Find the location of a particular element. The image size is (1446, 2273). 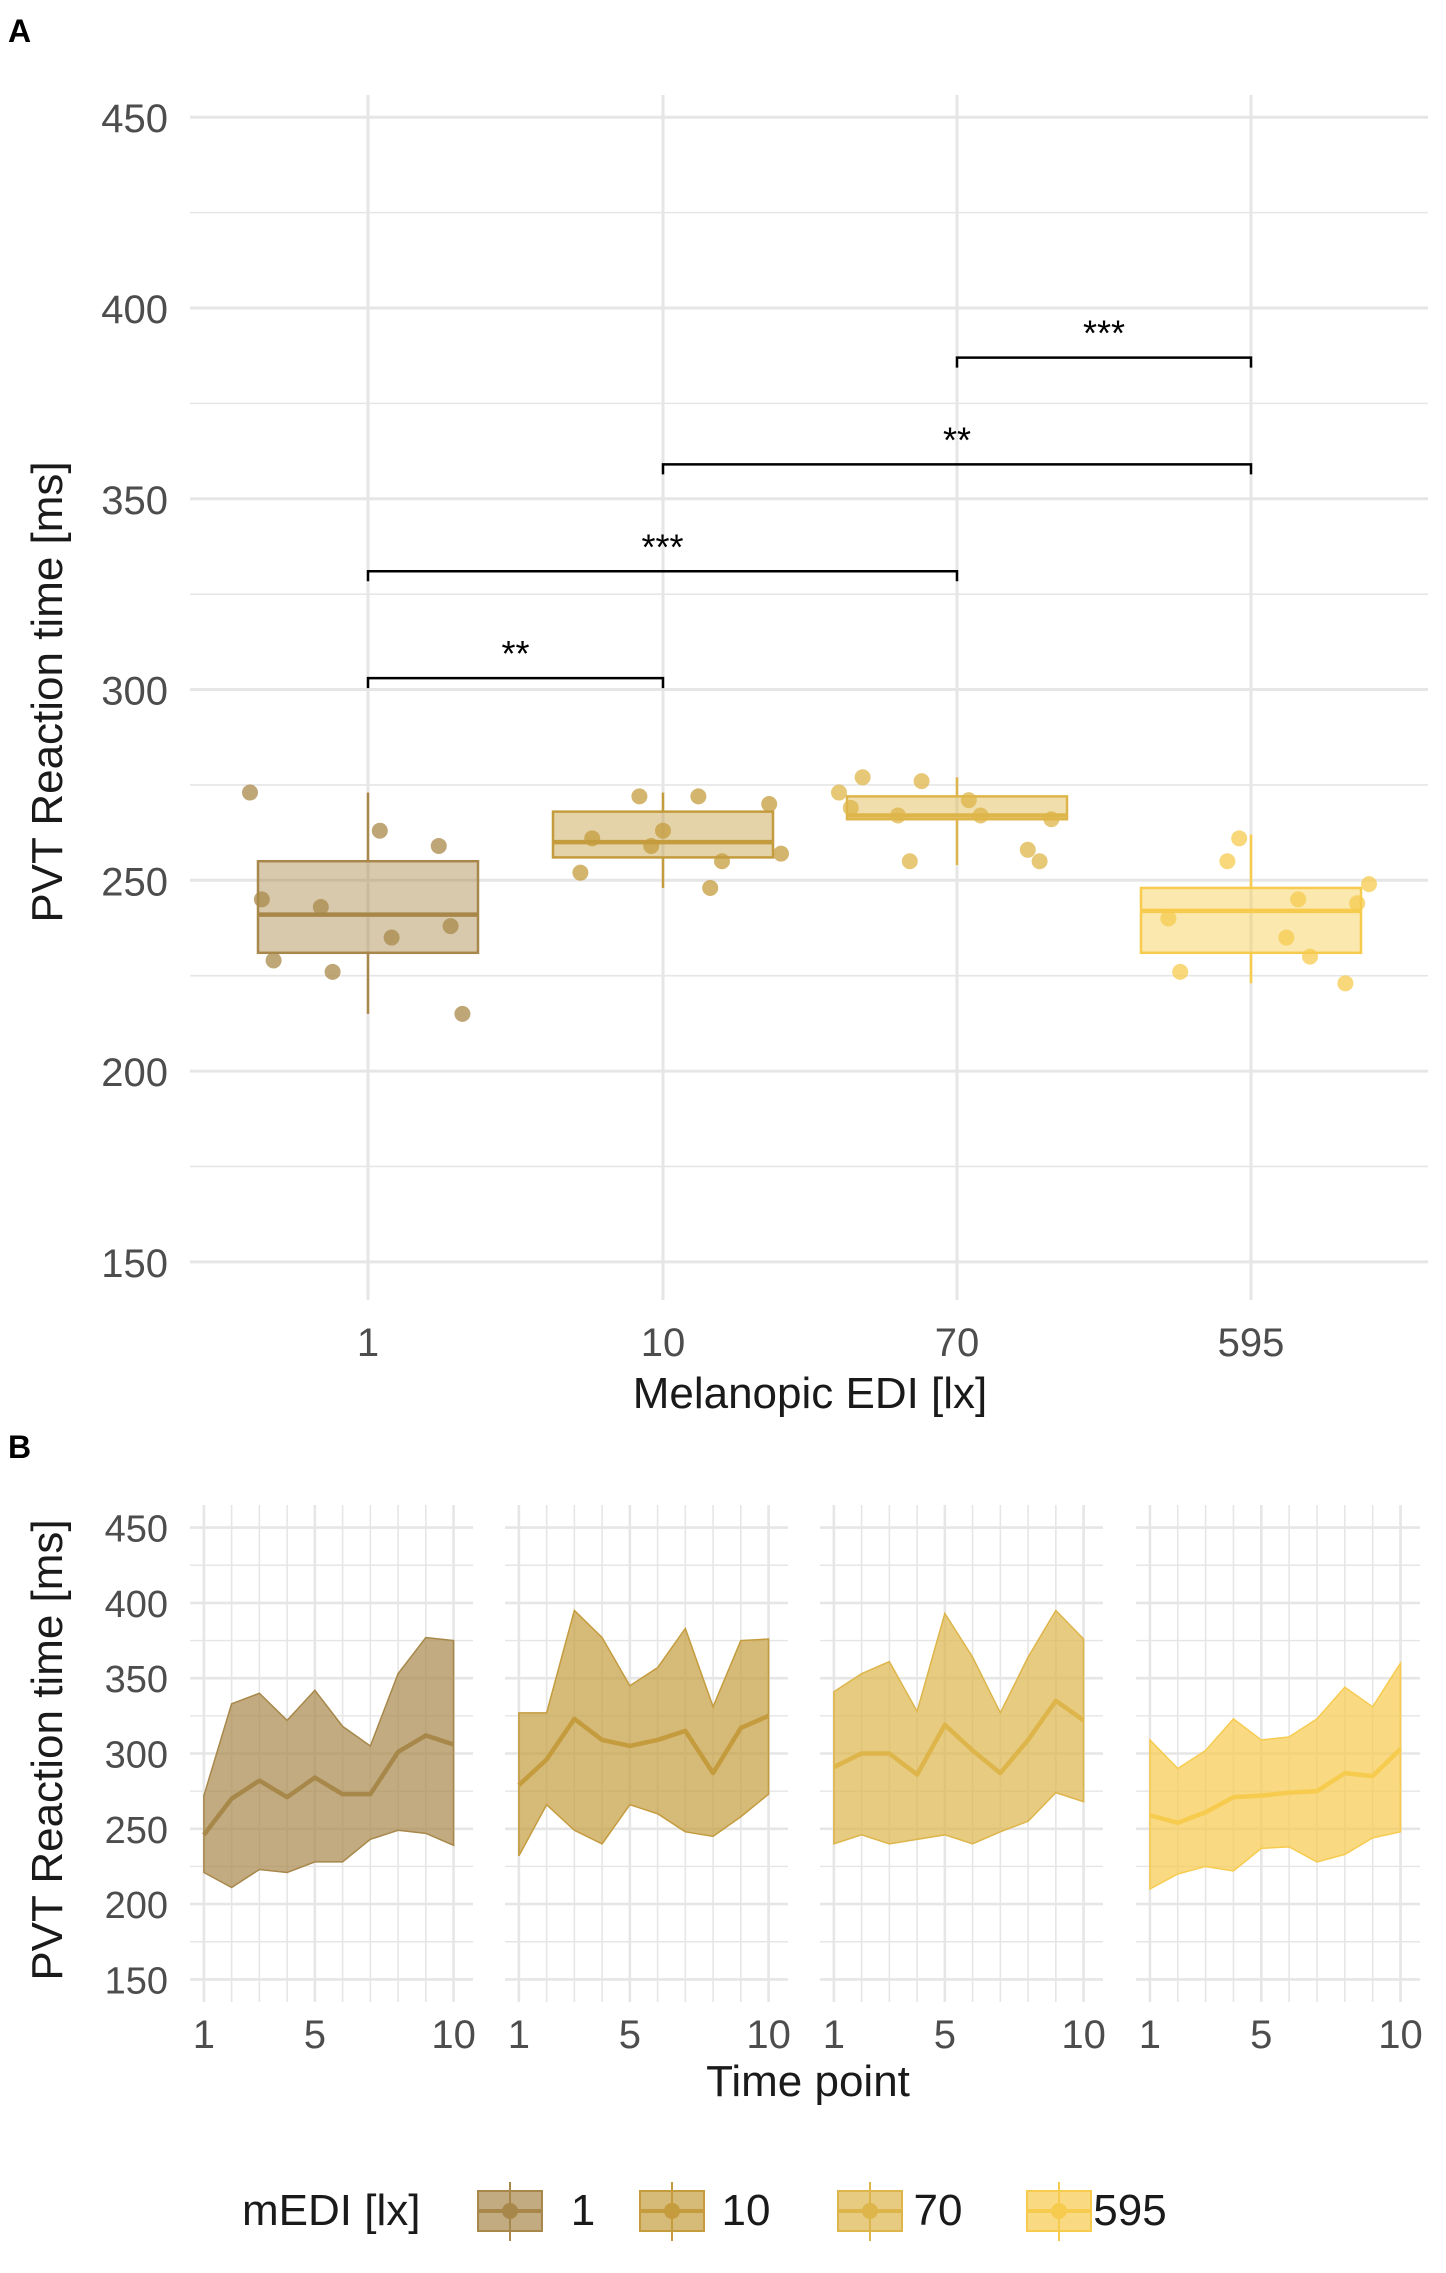

panel-b-y-tick-label: 200 is located at coordinates (136, 1906).